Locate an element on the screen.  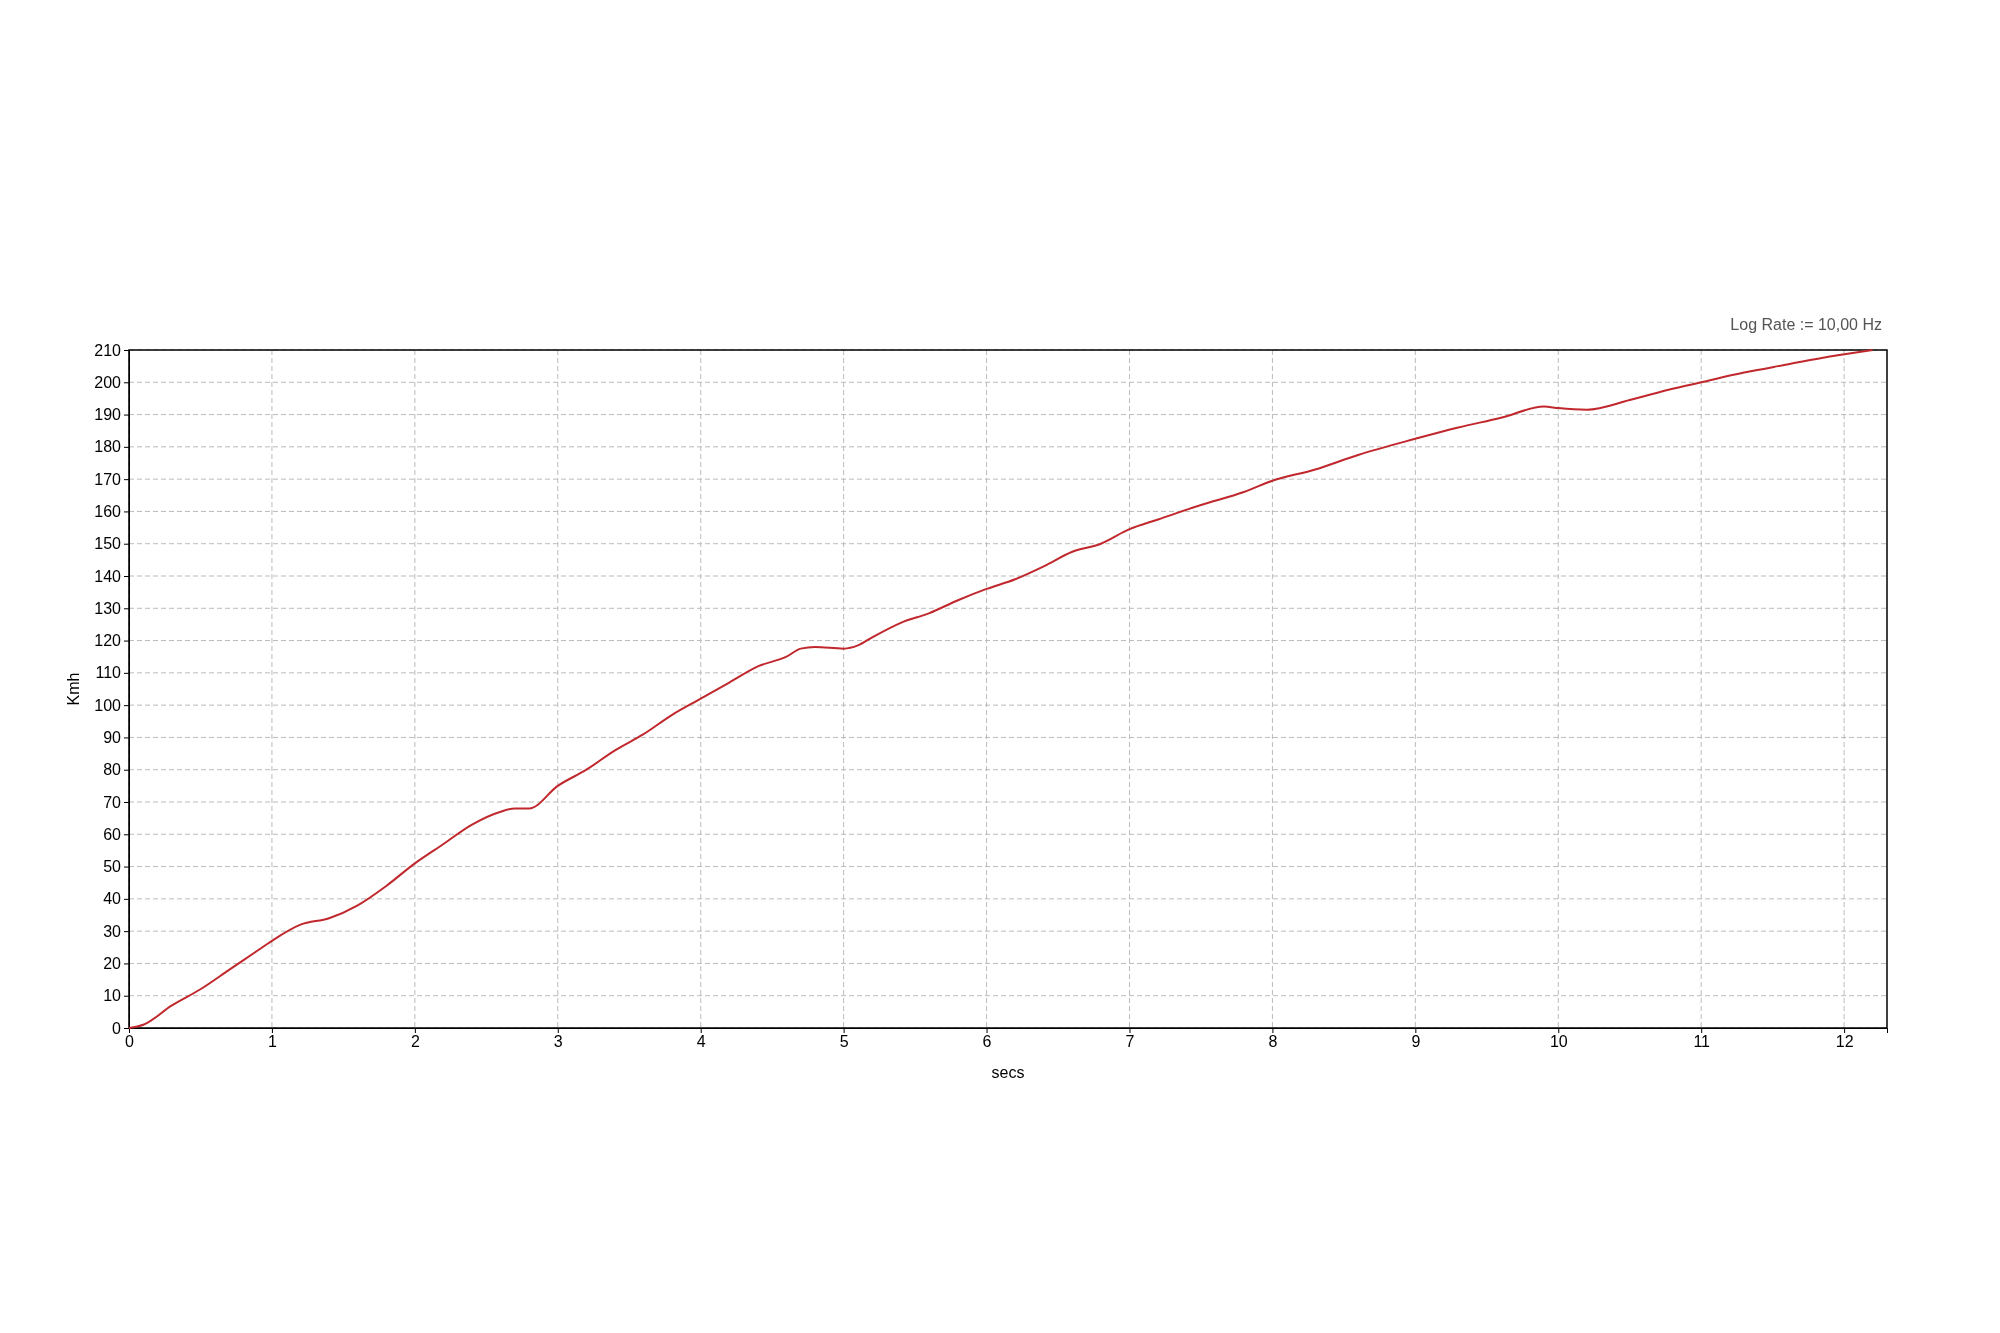
y-tick-label: 0 is located at coordinates (117, 1028).